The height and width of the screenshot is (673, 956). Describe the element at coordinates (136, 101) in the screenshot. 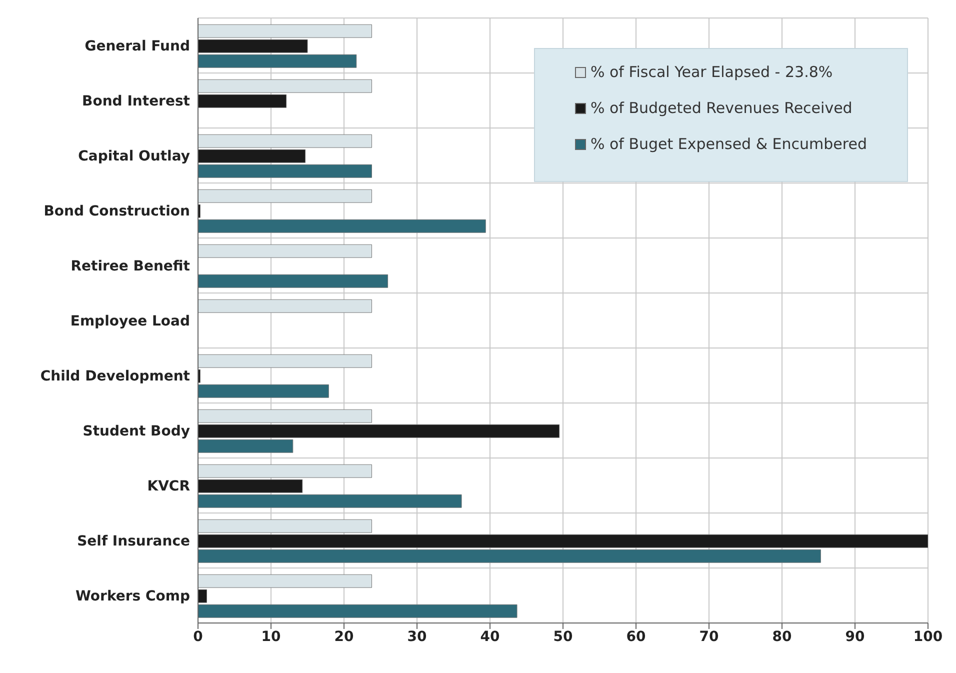

I see `y-tick-label: Bond Interest` at that location.